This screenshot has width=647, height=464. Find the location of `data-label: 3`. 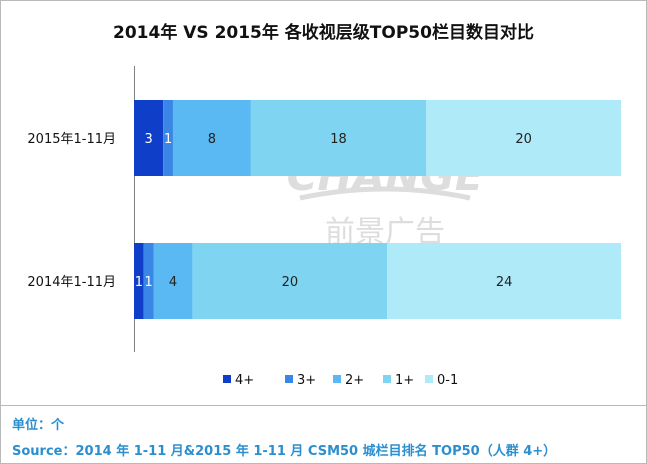

data-label: 3 is located at coordinates (148, 139).